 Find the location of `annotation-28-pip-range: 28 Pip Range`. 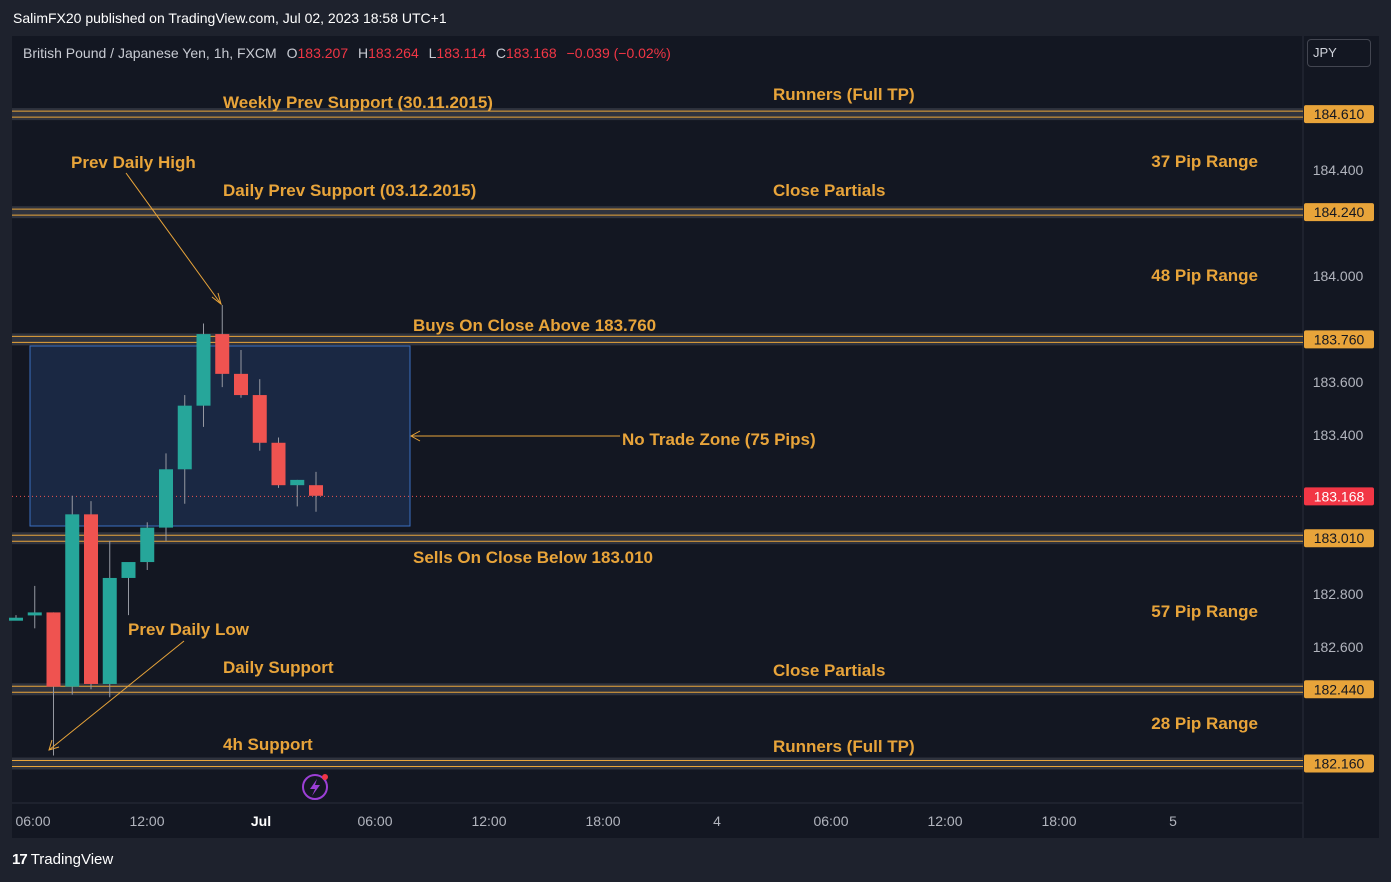

annotation-28-pip-range: 28 Pip Range is located at coordinates (1204, 723).